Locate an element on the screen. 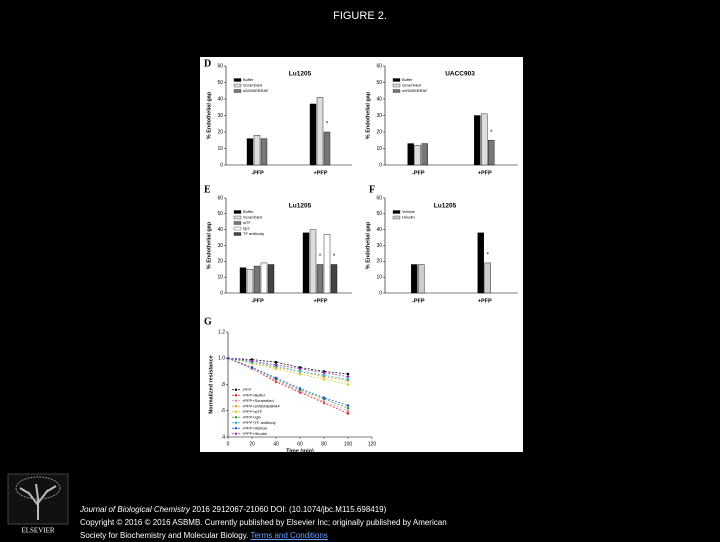 The image size is (720, 542). x-tick-label: 80 is located at coordinates (324, 444).